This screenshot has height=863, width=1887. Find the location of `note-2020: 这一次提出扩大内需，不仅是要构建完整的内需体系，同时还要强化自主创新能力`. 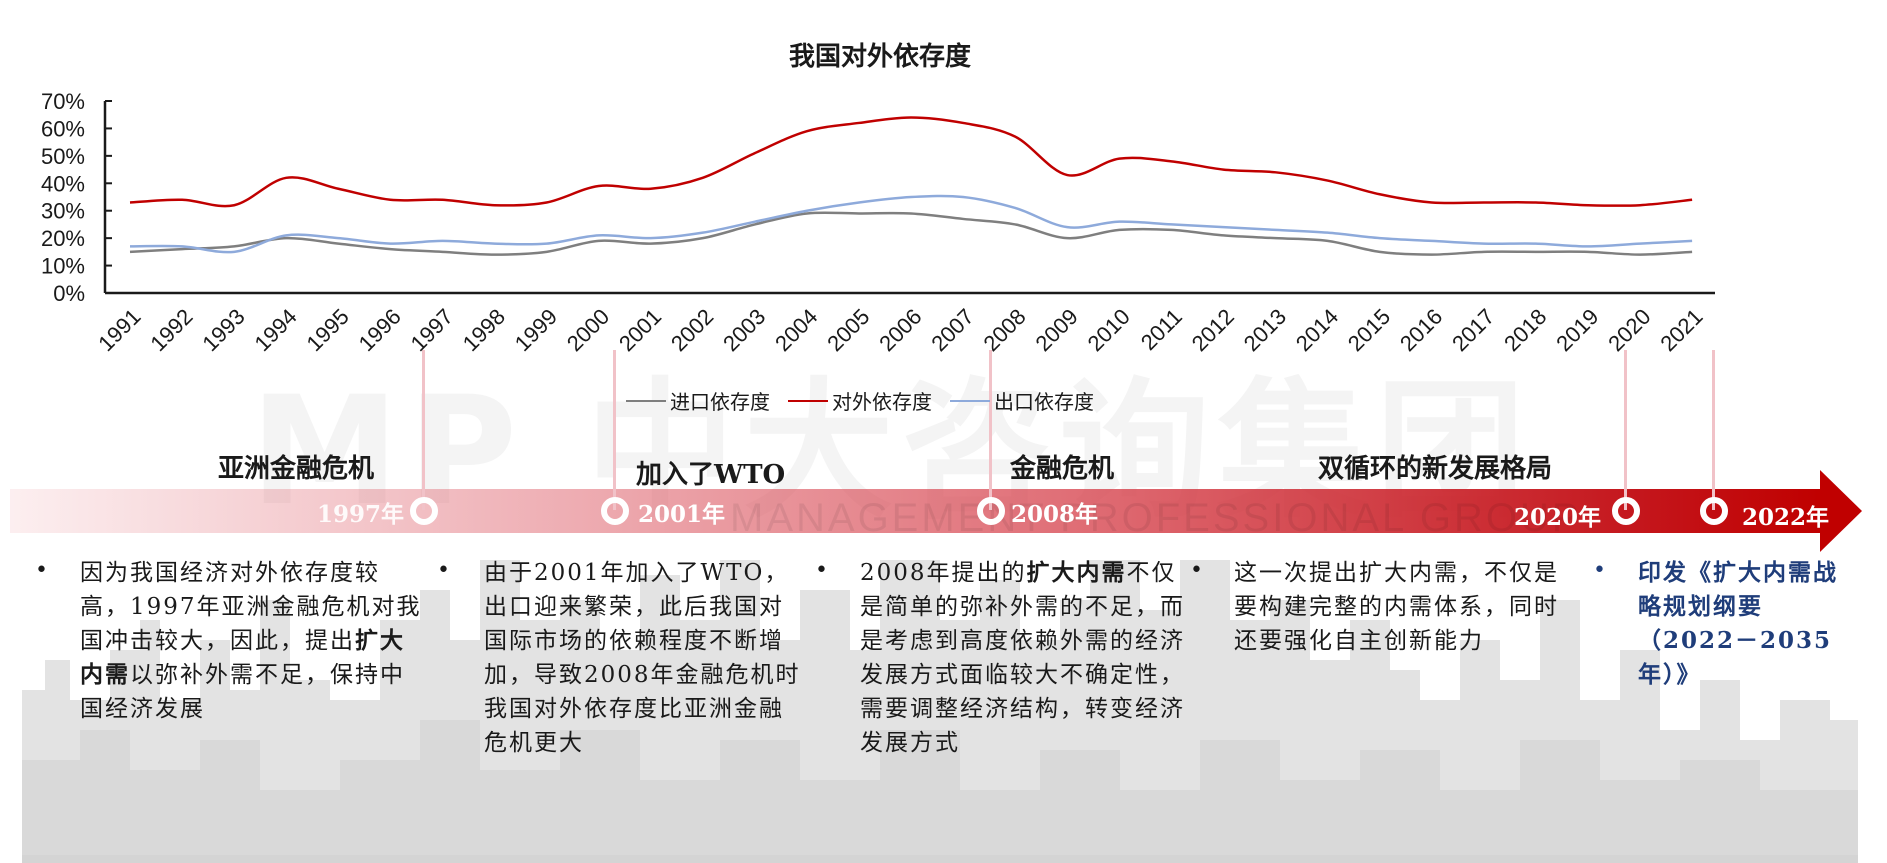

note-2020: 这一次提出扩大内需，不仅是要构建完整的内需体系，同时还要强化自主创新能力 is located at coordinates (1406, 607).